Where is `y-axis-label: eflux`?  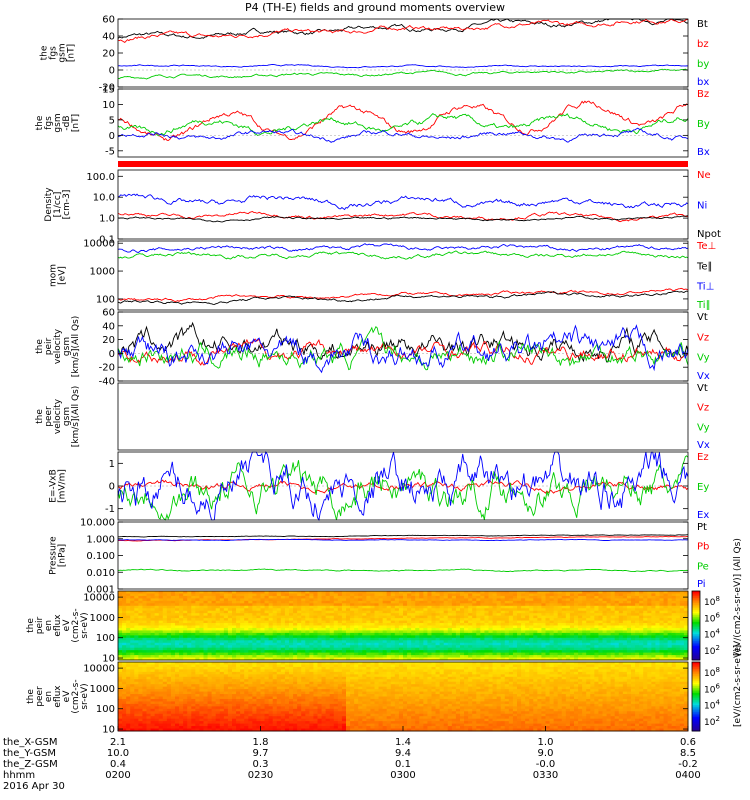 y-axis-label: eflux is located at coordinates (58, 625).